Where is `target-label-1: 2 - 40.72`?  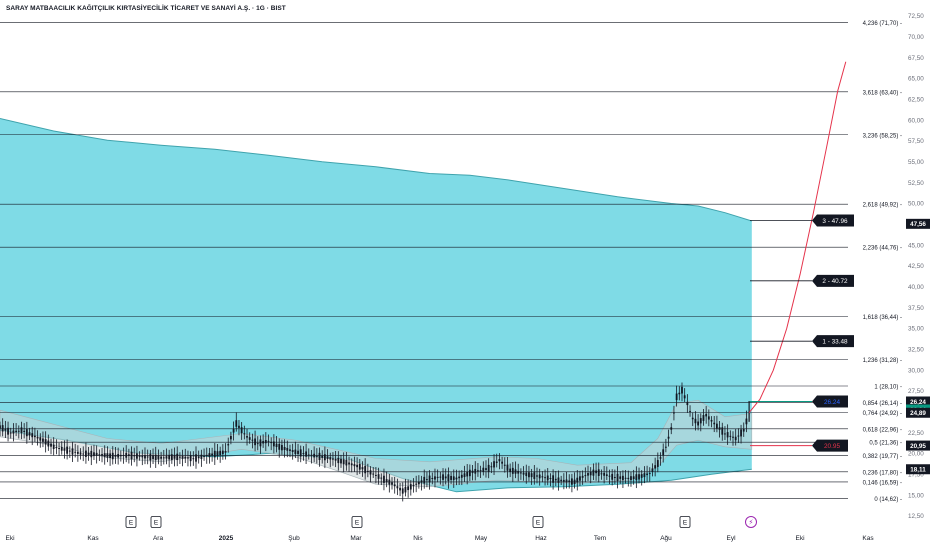 target-label-1: 2 - 40.72 is located at coordinates (835, 281).